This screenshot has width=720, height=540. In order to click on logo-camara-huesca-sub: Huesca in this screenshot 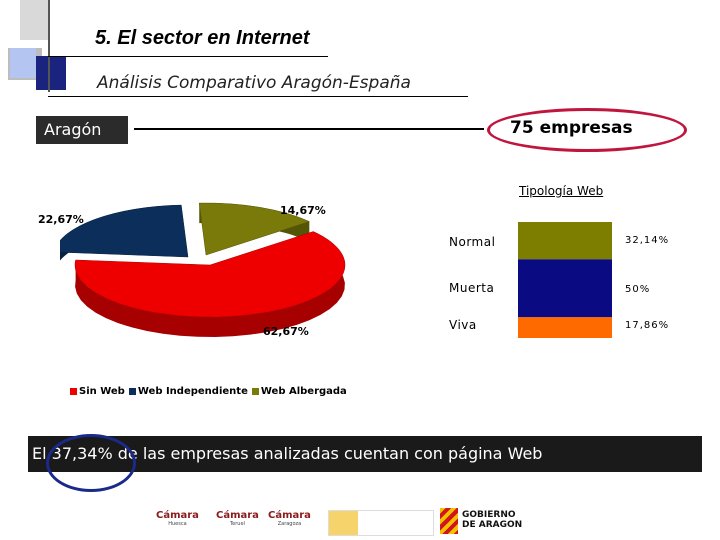, I will do `click(177, 524)`.